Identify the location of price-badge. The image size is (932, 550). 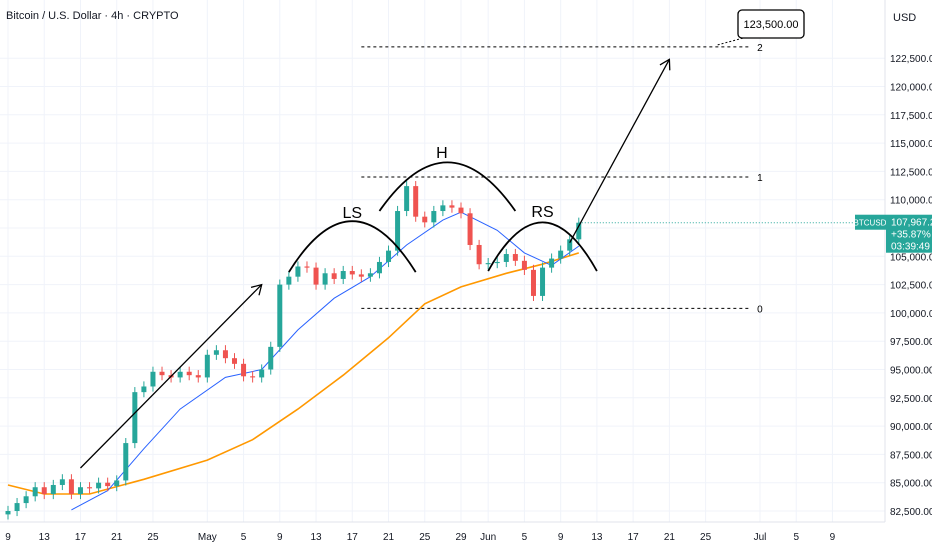
(909, 233).